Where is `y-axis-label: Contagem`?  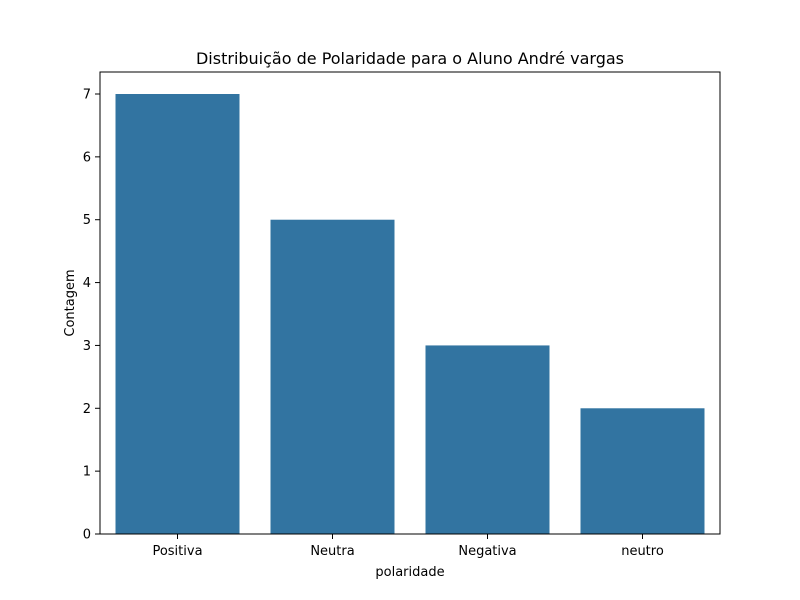 y-axis-label: Contagem is located at coordinates (70, 302).